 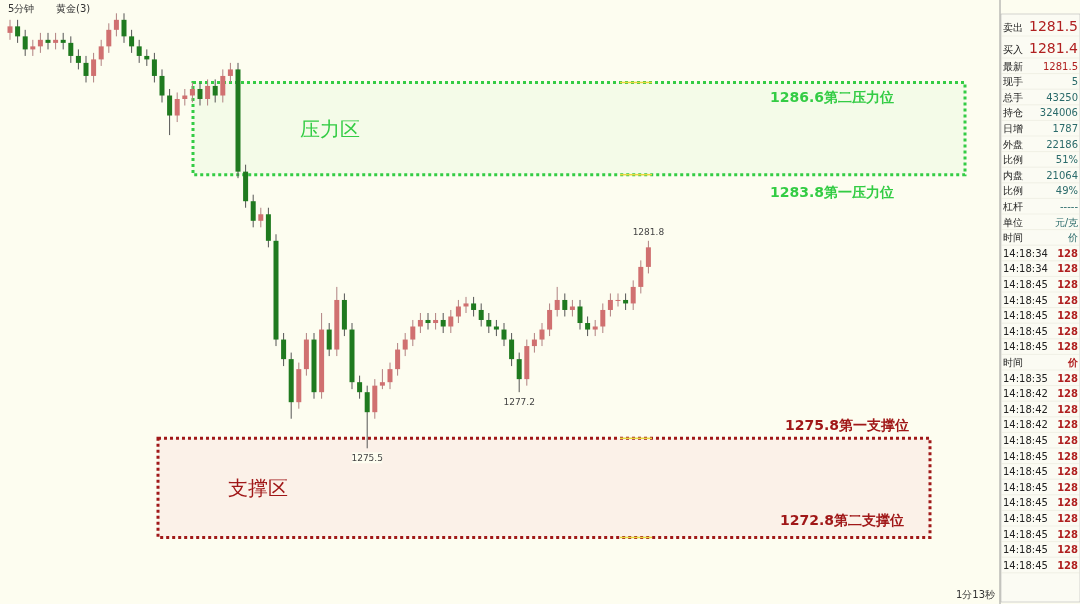 What do you see at coordinates (842, 520) in the screenshot?
I see `text: 1272.8第二支撑位` at bounding box center [842, 520].